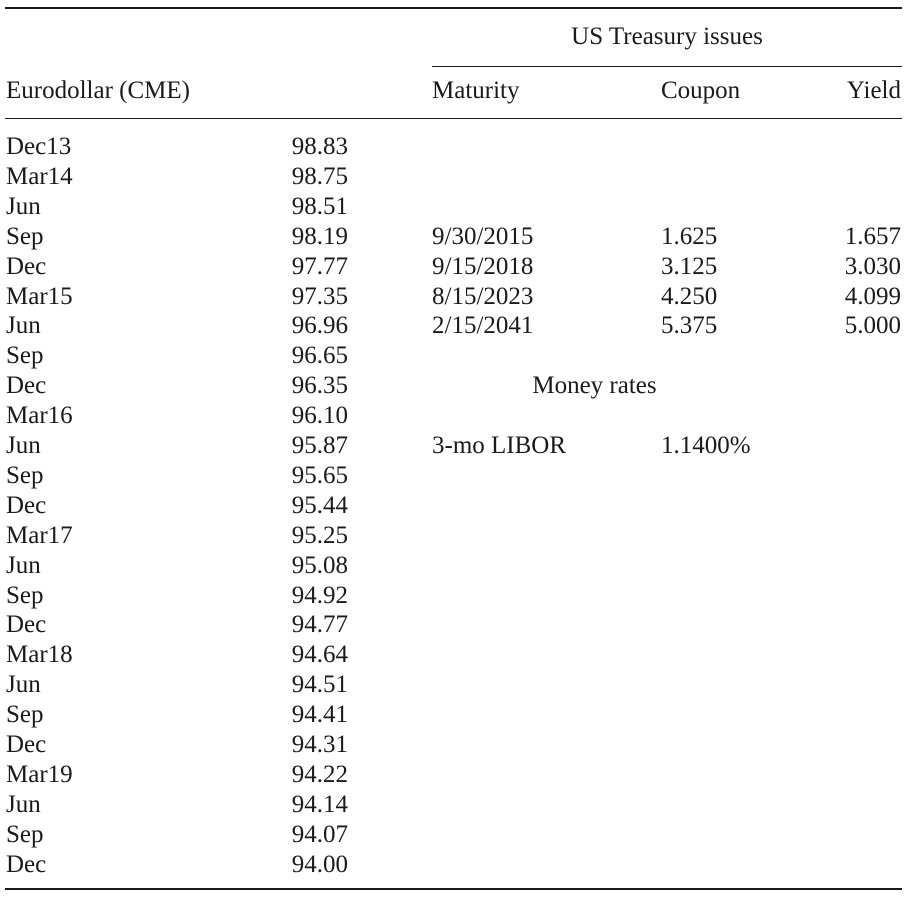 This screenshot has width=909, height=897. Describe the element at coordinates (873, 90) in the screenshot. I see `yield-header: Yield` at that location.